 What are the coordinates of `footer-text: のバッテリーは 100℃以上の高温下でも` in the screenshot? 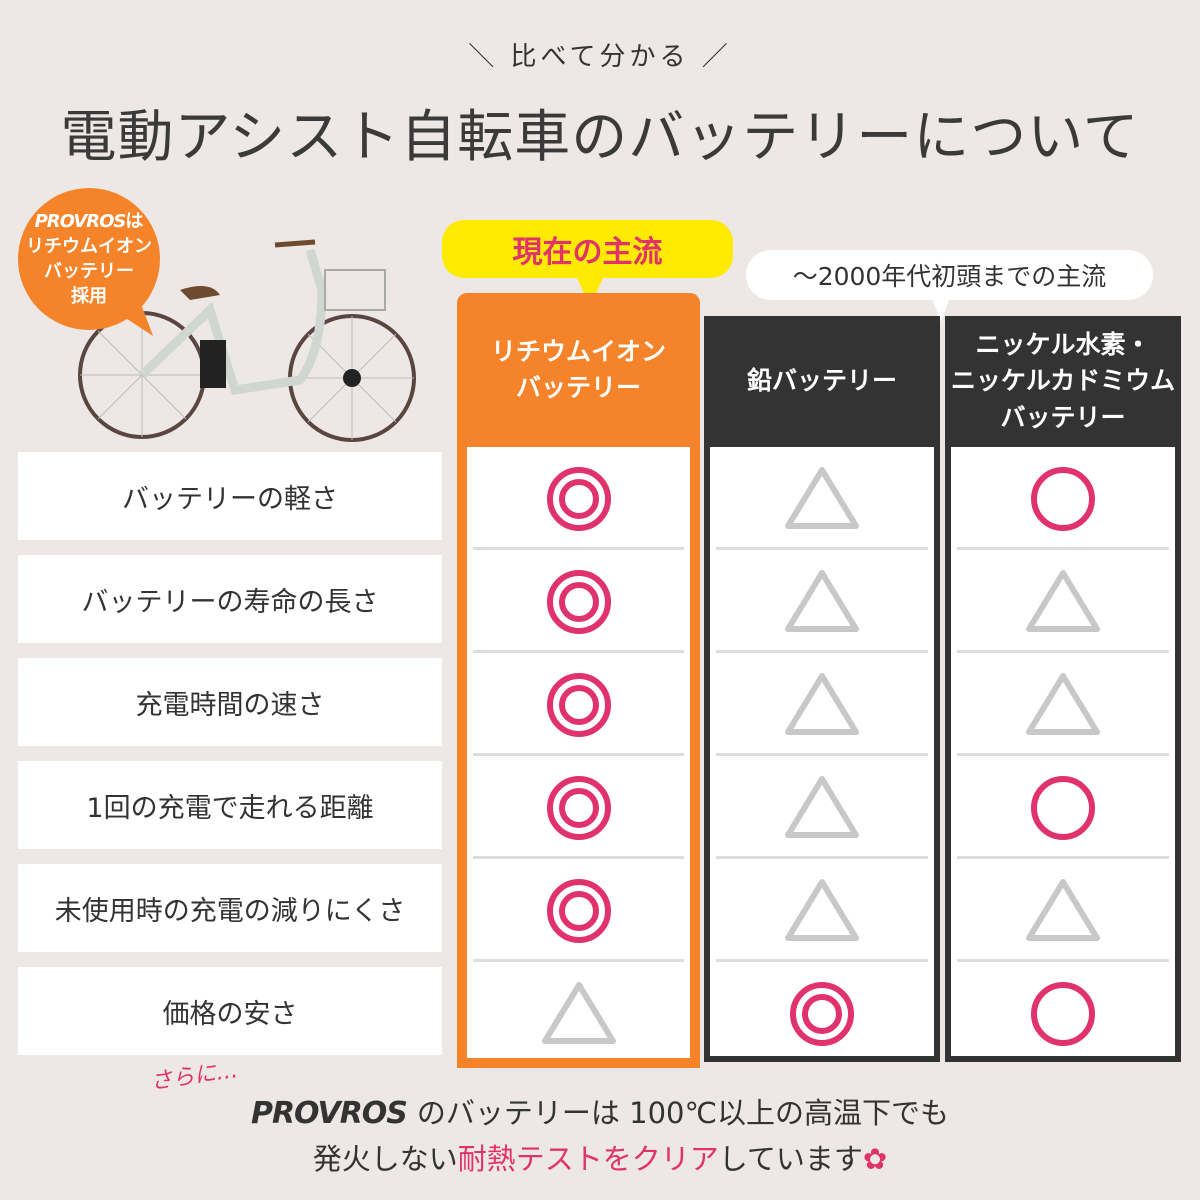 It's located at (683, 1113).